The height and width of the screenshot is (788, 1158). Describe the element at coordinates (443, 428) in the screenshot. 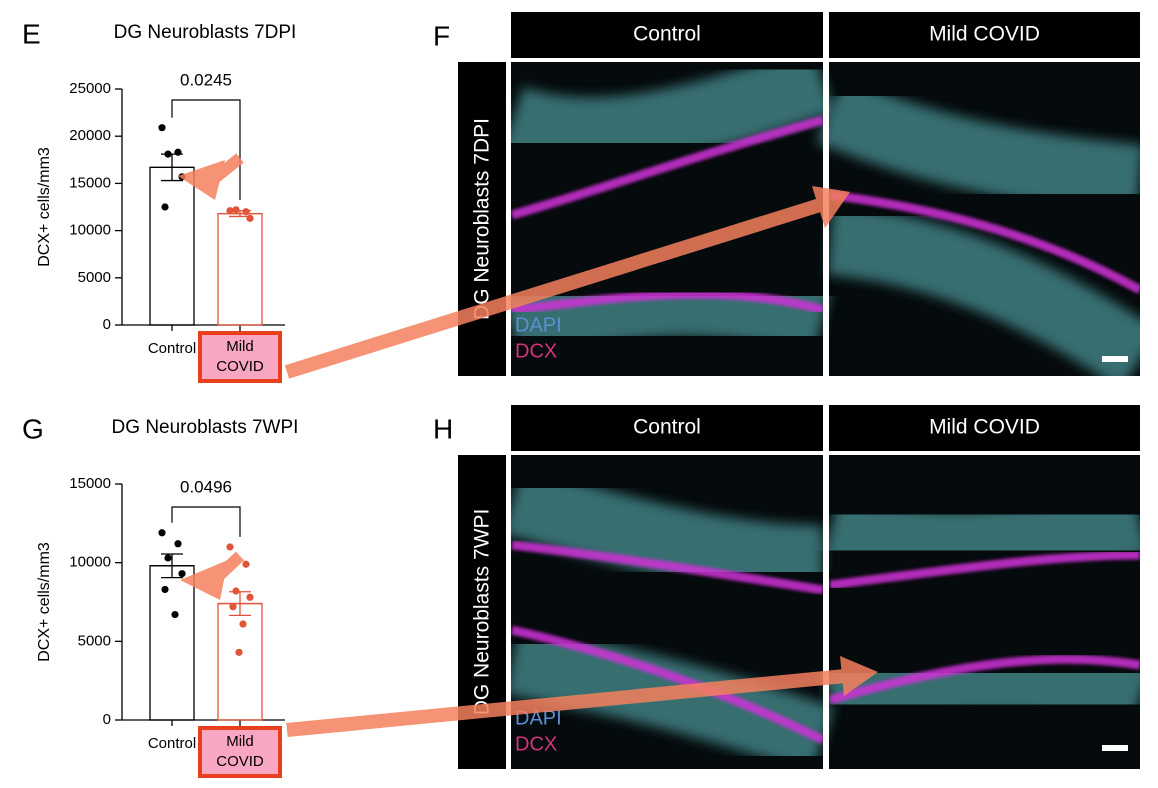

I see `panel-label: H` at that location.